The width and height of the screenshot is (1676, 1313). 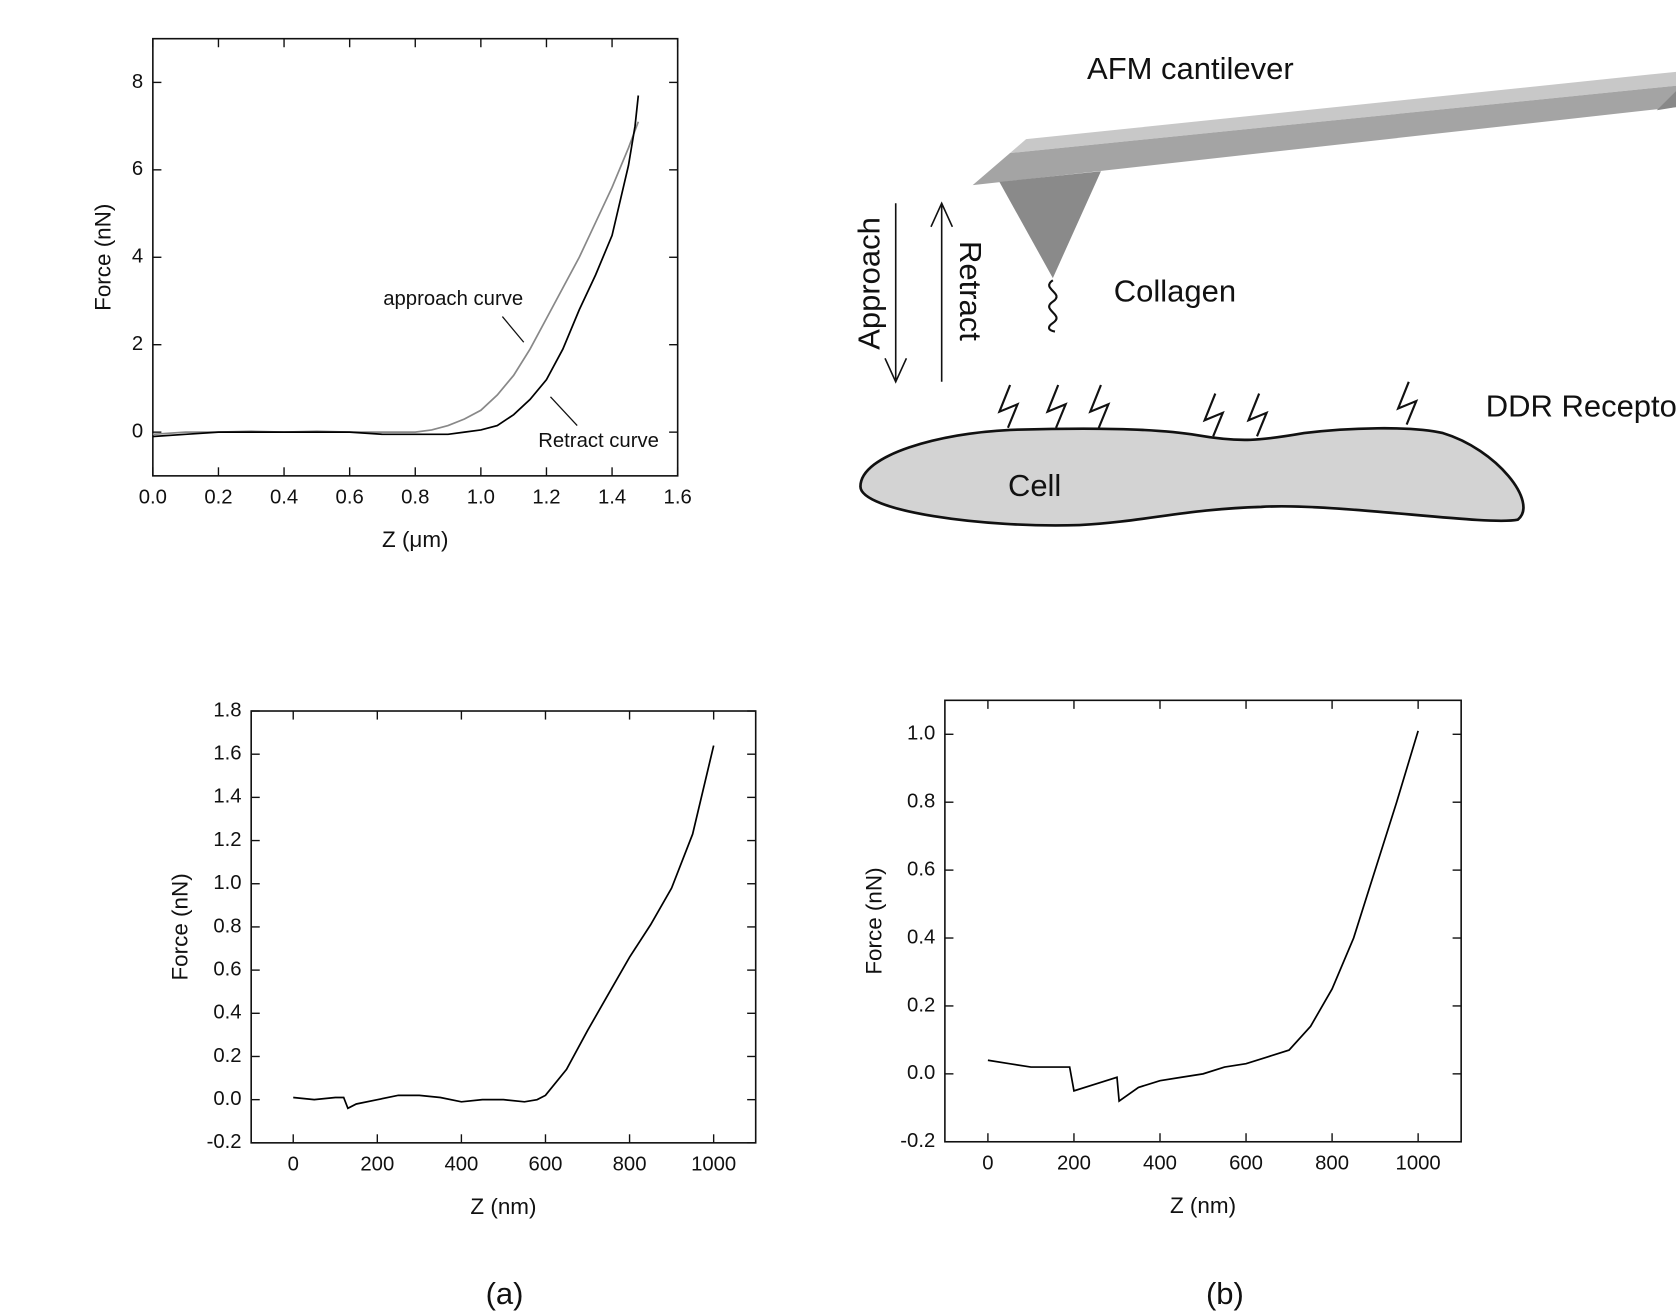 I want to click on panel-label: (a), so click(x=505, y=1293).